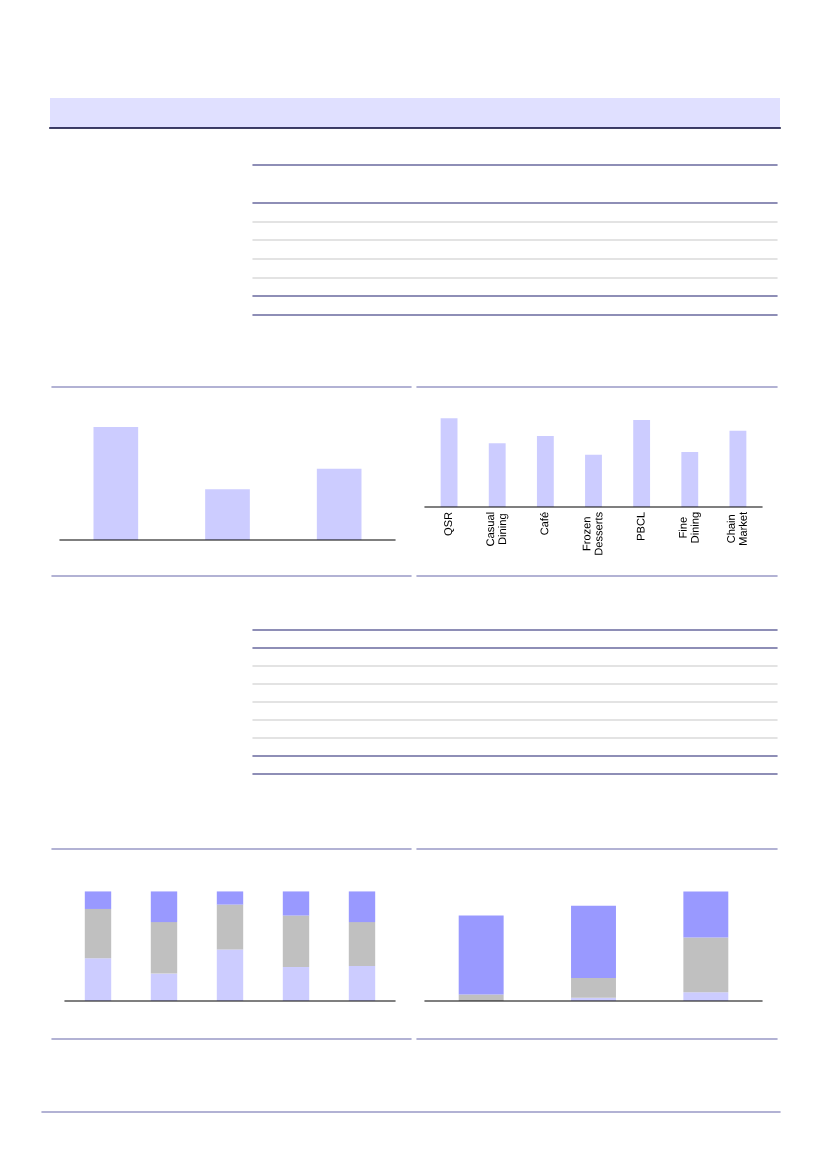  What do you see at coordinates (736, 528) in the screenshot?
I see `x-tick-label: Chain Market` at bounding box center [736, 528].